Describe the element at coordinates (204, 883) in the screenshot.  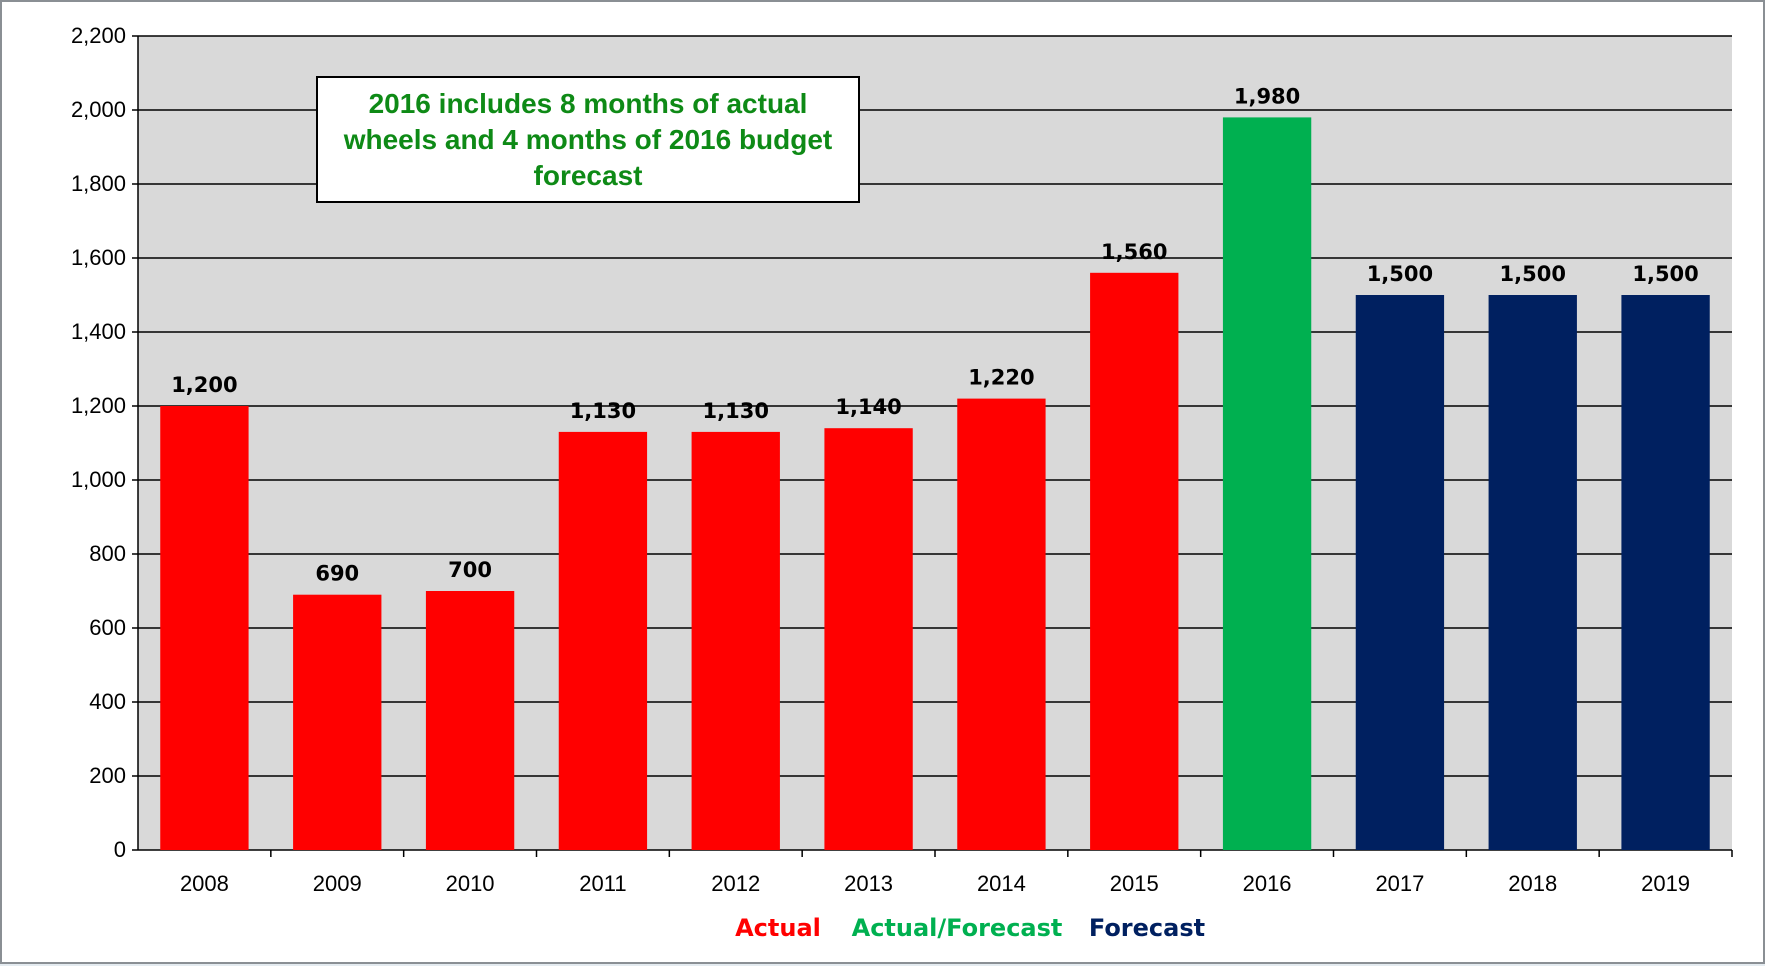
I see `x-tick-label: 2008` at that location.